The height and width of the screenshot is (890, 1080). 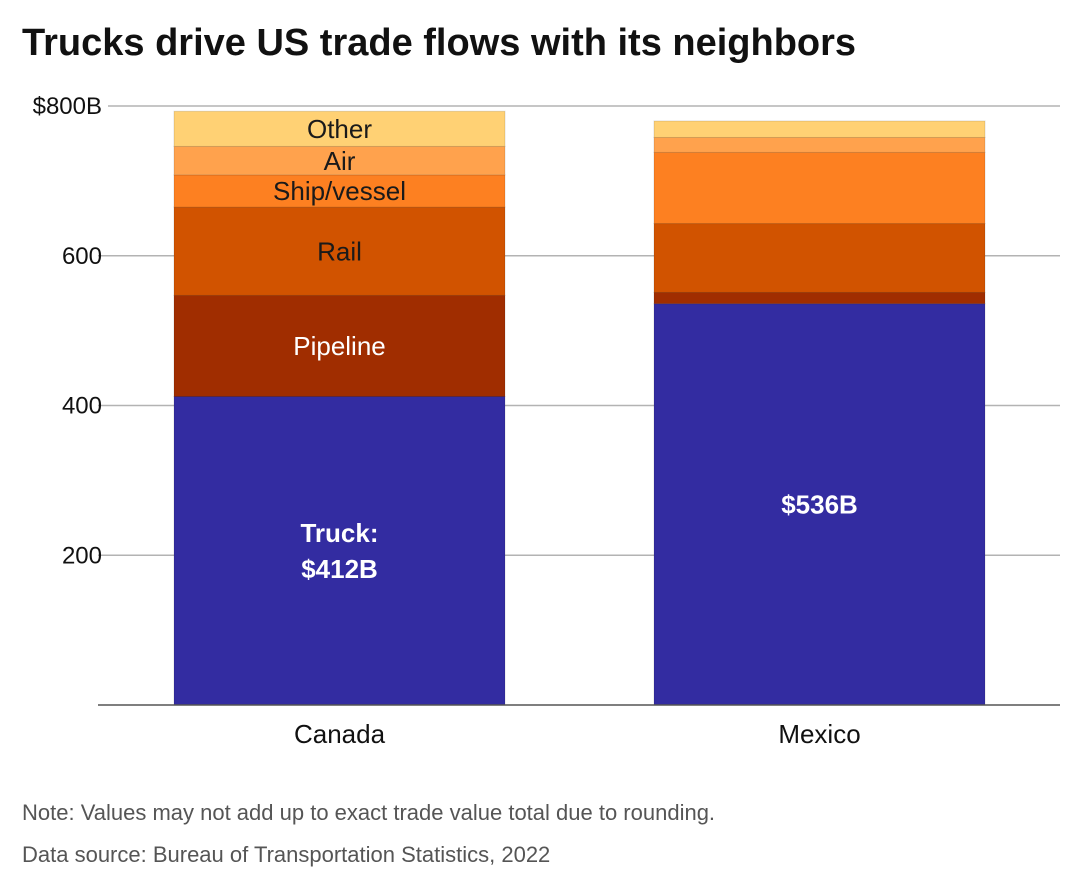 I want to click on bar-canada-pipeline, so click(x=339, y=346).